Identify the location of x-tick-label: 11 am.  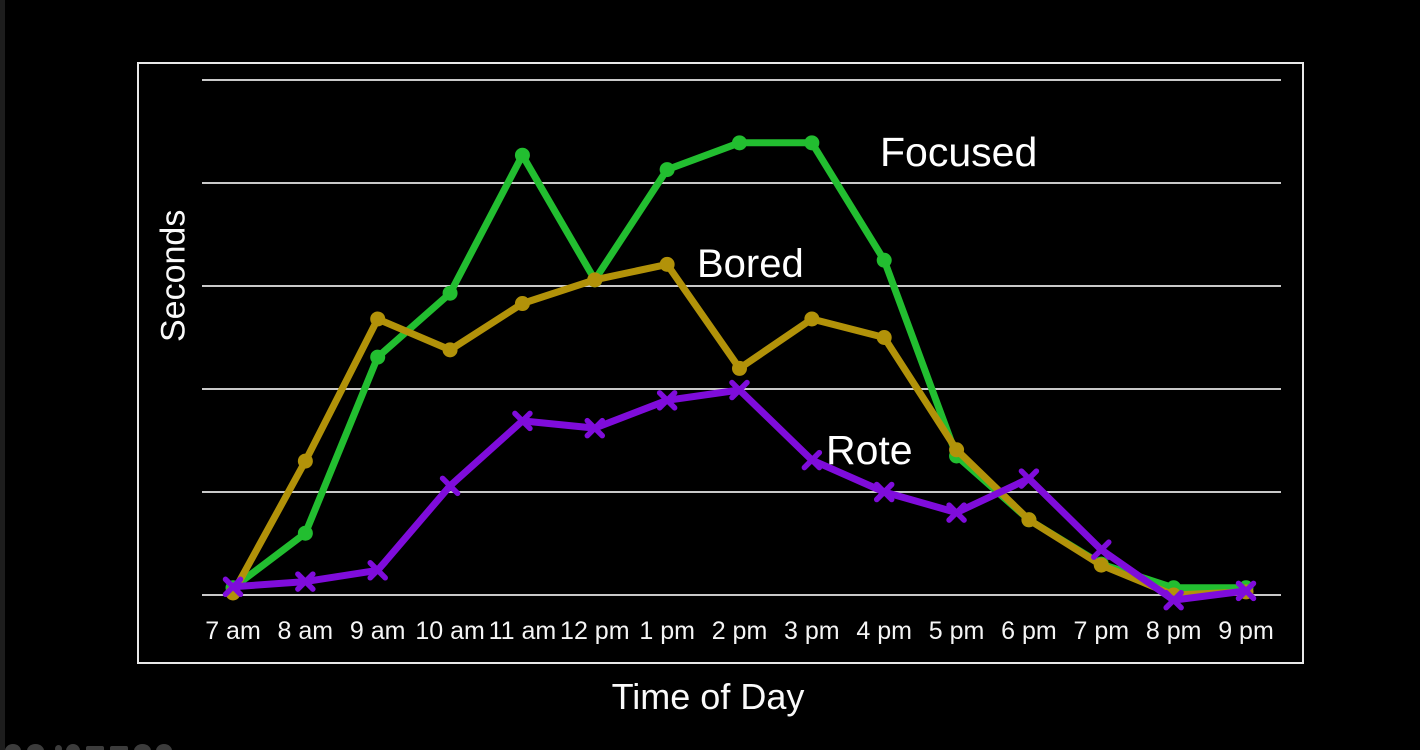
(522, 631).